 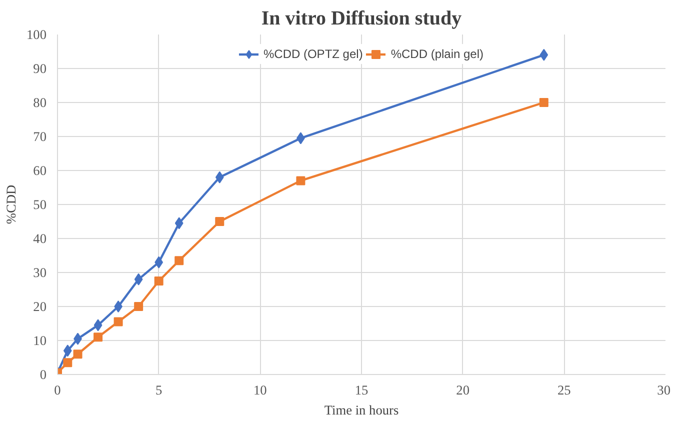 What do you see at coordinates (159, 390) in the screenshot?
I see `x-tick-label: 5` at bounding box center [159, 390].